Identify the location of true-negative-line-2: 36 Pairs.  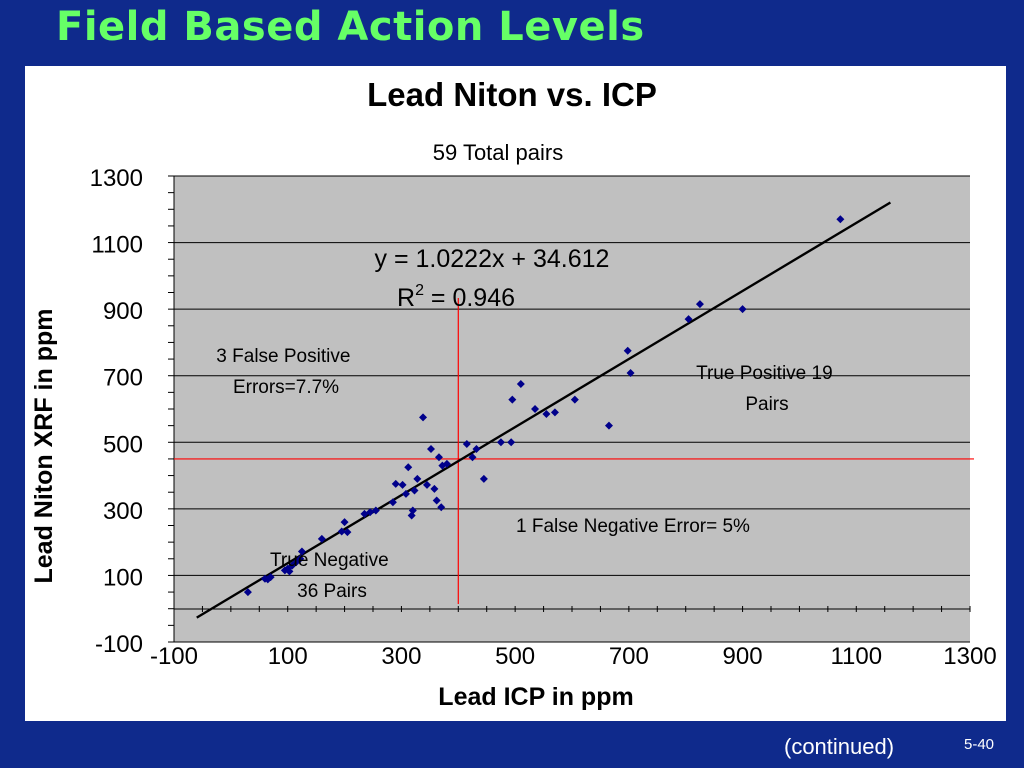
(332, 591).